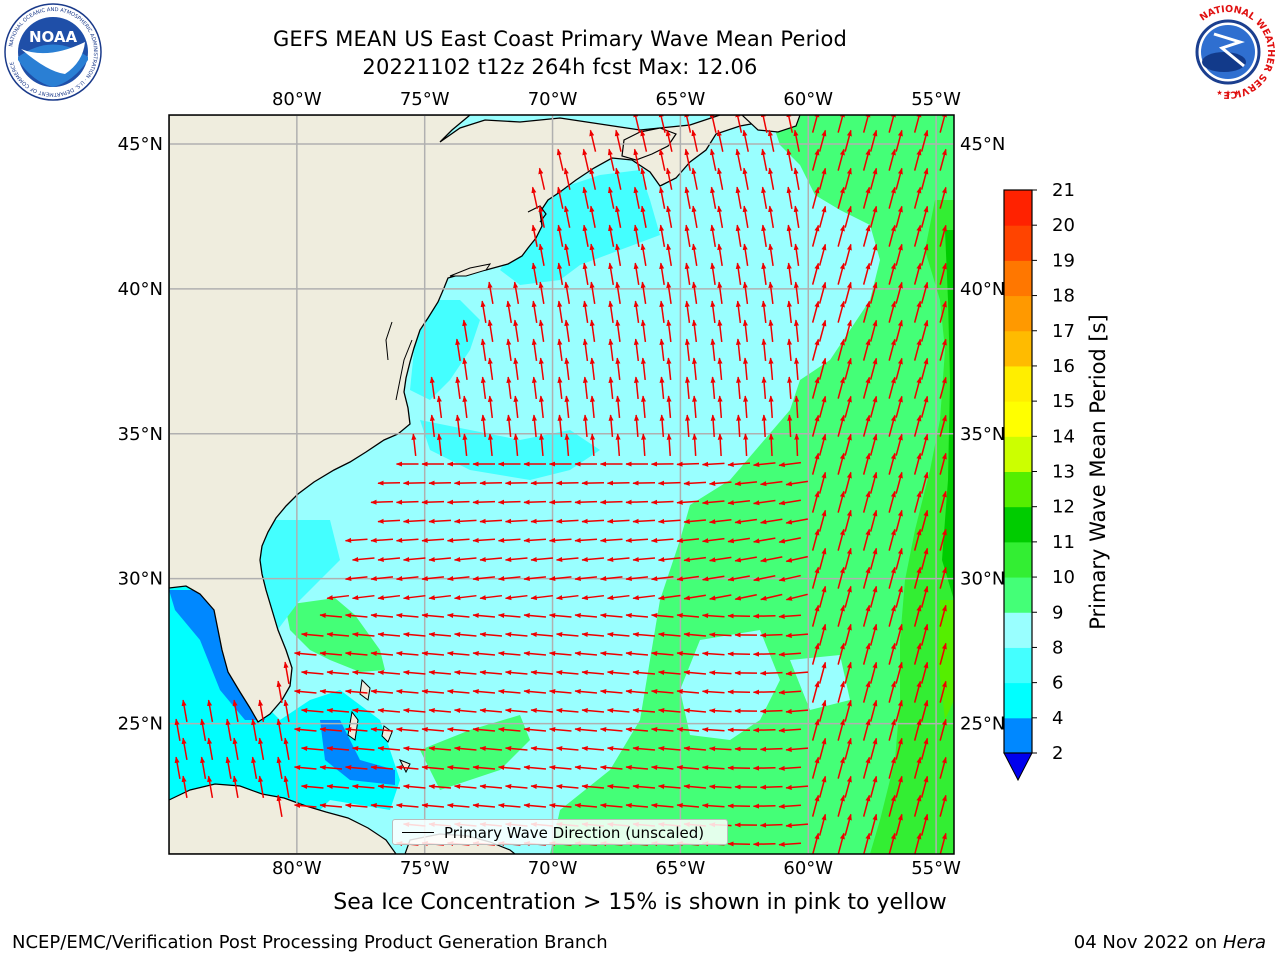 This screenshot has height=960, width=1280. I want to click on chesapeake-bay, so click(399, 361).